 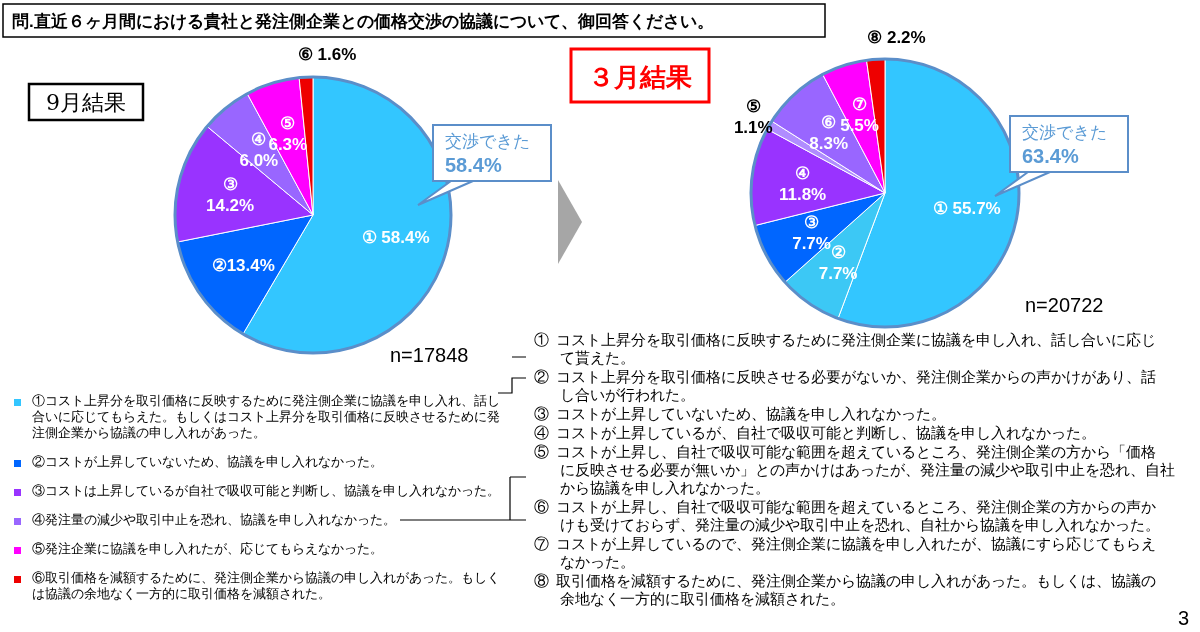 I want to click on text: ④ コストが上昇しているが、自社で吸収可能と判断し、協議を申し入れなかった。, so click(x=815, y=433).